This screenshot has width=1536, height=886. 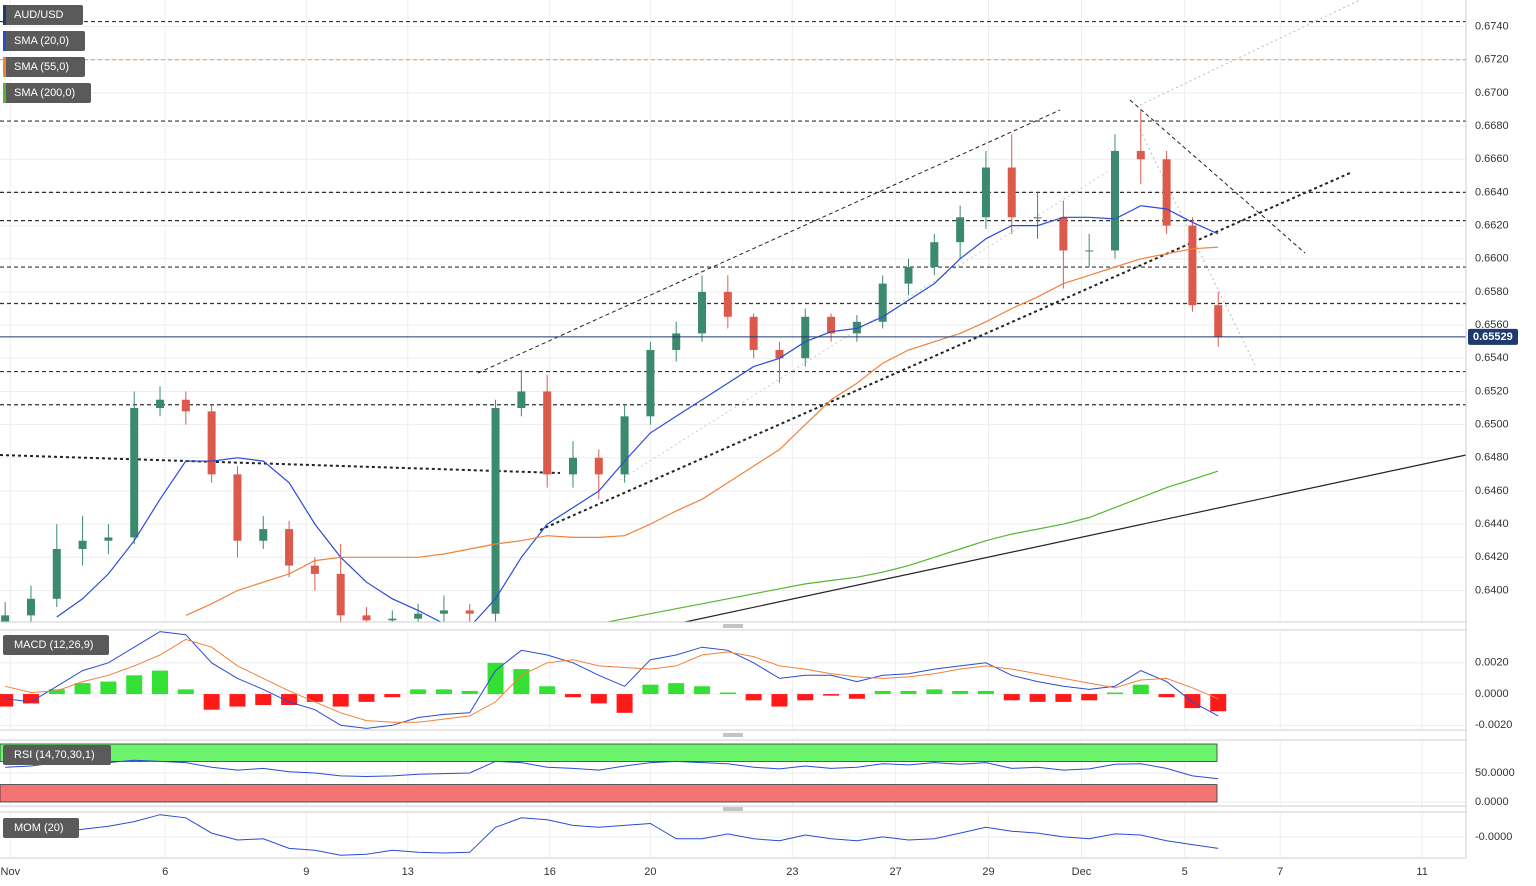 I want to click on price-tag-label: 0.65529, so click(x=1493, y=337).